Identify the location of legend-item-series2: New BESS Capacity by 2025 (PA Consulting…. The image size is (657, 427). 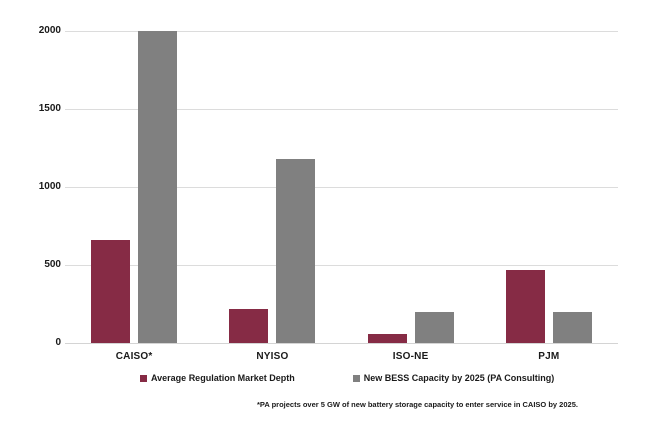
(453, 378).